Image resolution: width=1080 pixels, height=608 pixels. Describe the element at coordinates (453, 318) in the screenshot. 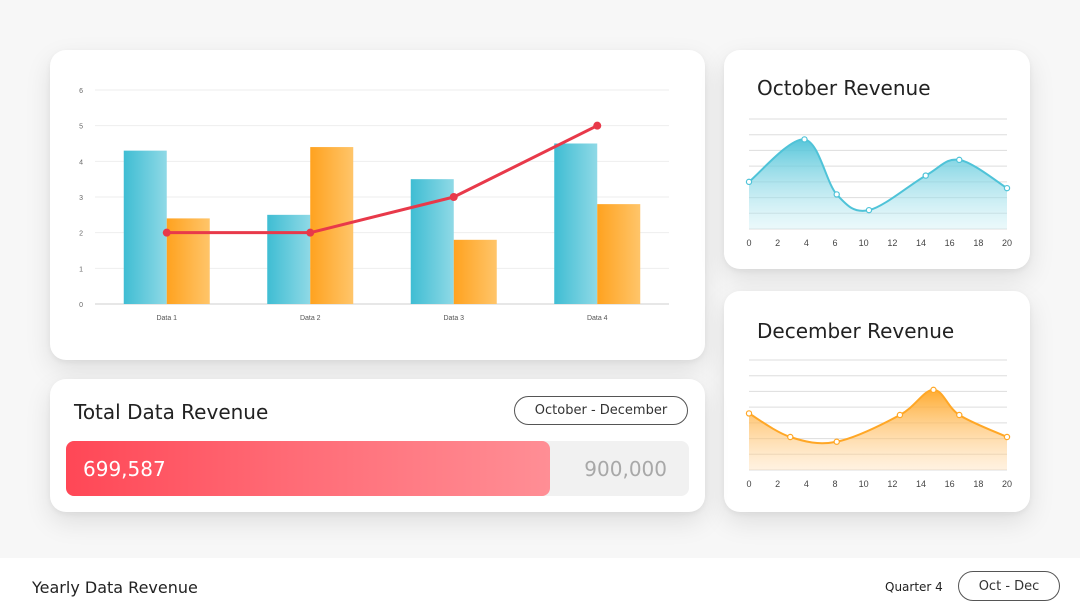

I see `x-tick-label: Data 3` at that location.